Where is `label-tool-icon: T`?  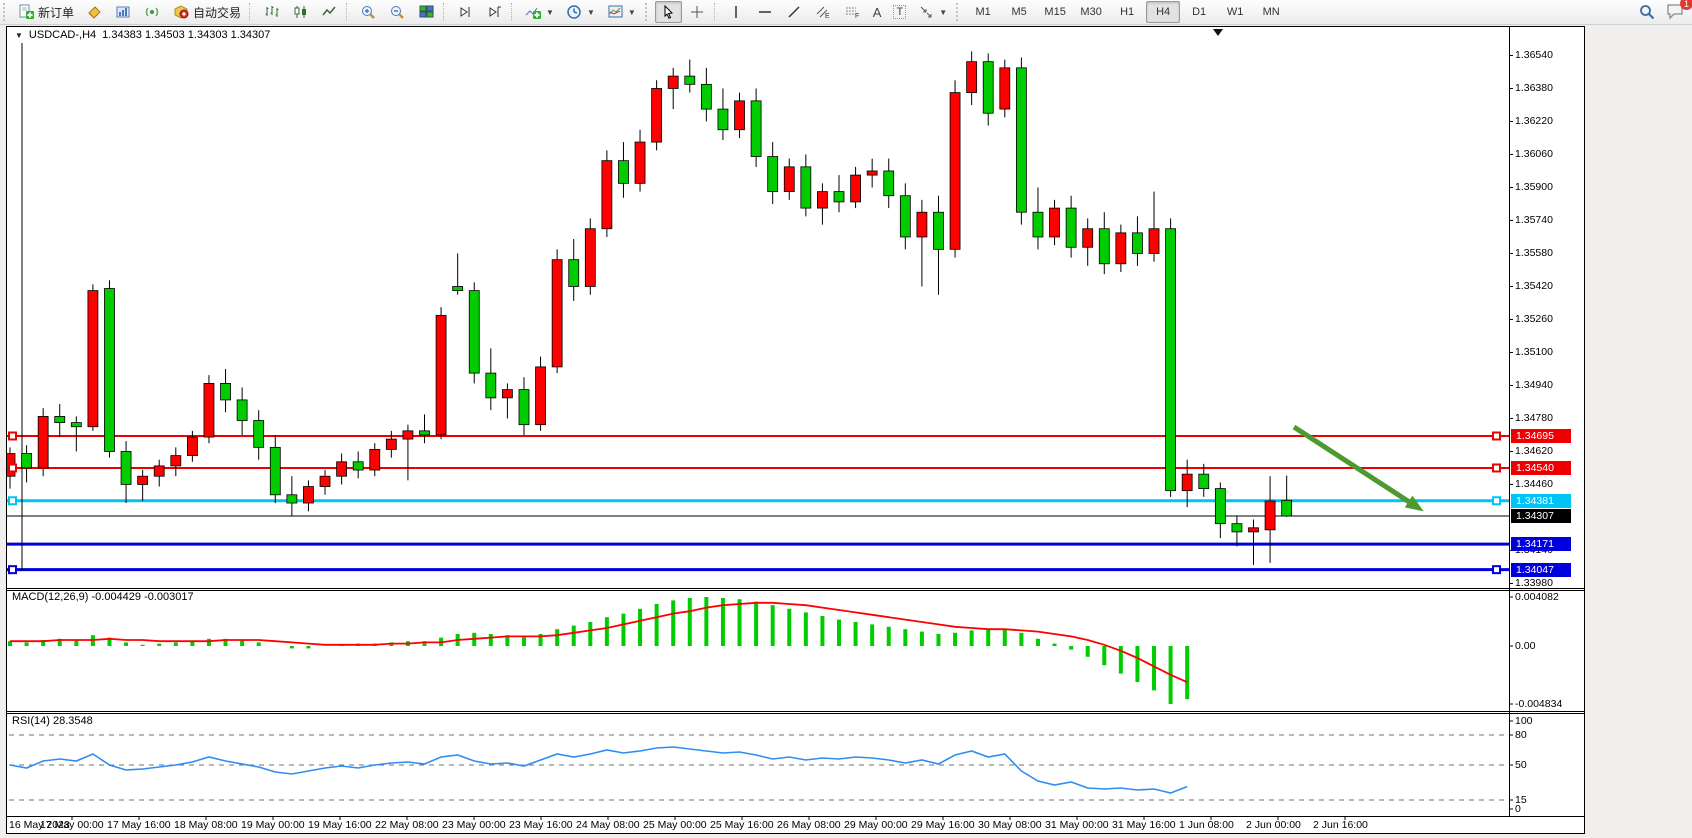 label-tool-icon: T is located at coordinates (900, 12).